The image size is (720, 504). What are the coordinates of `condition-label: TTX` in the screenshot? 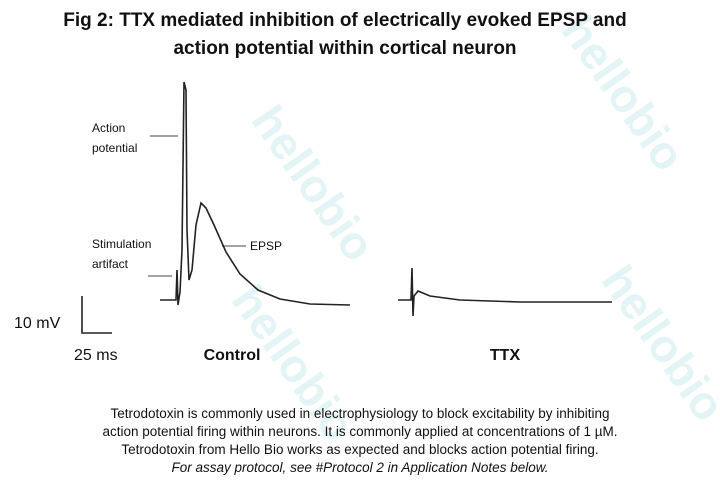 It's located at (505, 355).